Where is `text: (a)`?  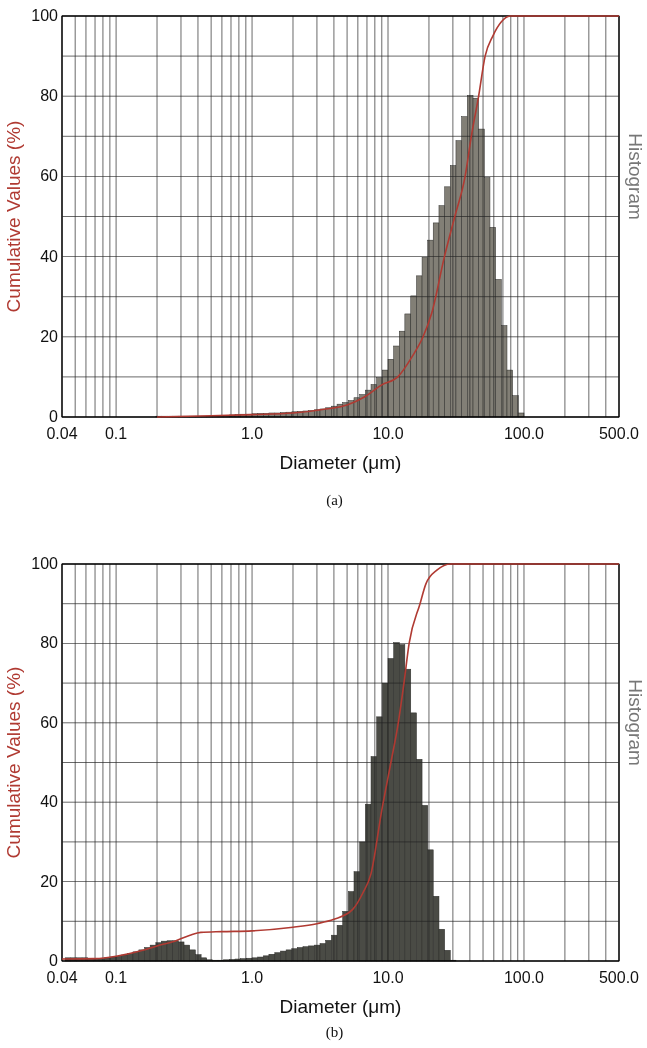 text: (a) is located at coordinates (334, 500).